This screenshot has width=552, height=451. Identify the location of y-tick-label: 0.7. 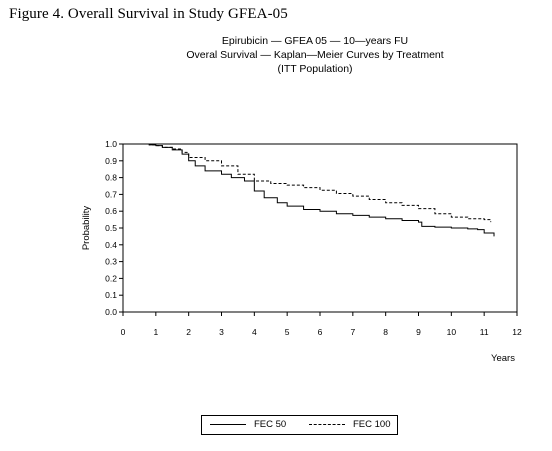
(111, 194).